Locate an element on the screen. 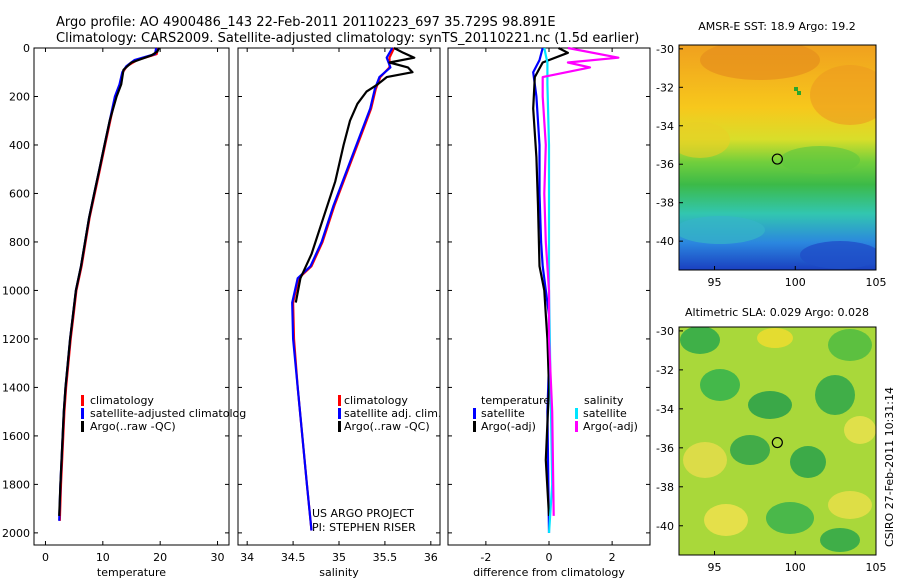 The image size is (900, 580). legend-swatch-sal-argo is located at coordinates (576, 426).